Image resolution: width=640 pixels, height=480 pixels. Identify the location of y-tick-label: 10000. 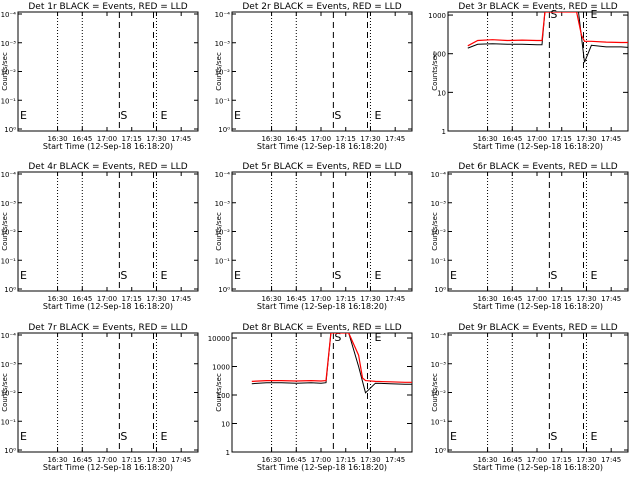
(219, 339).